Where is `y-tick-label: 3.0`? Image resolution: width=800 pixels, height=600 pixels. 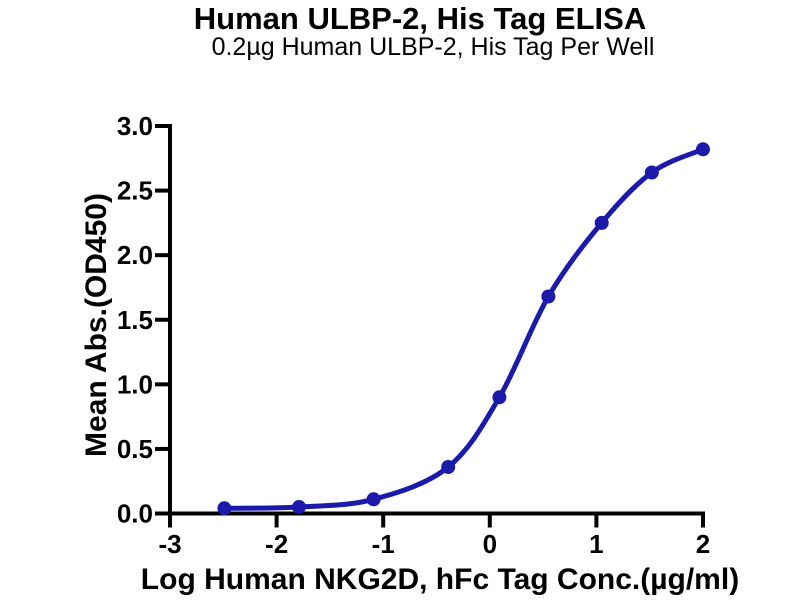
y-tick-label: 3.0 is located at coordinates (135, 126).